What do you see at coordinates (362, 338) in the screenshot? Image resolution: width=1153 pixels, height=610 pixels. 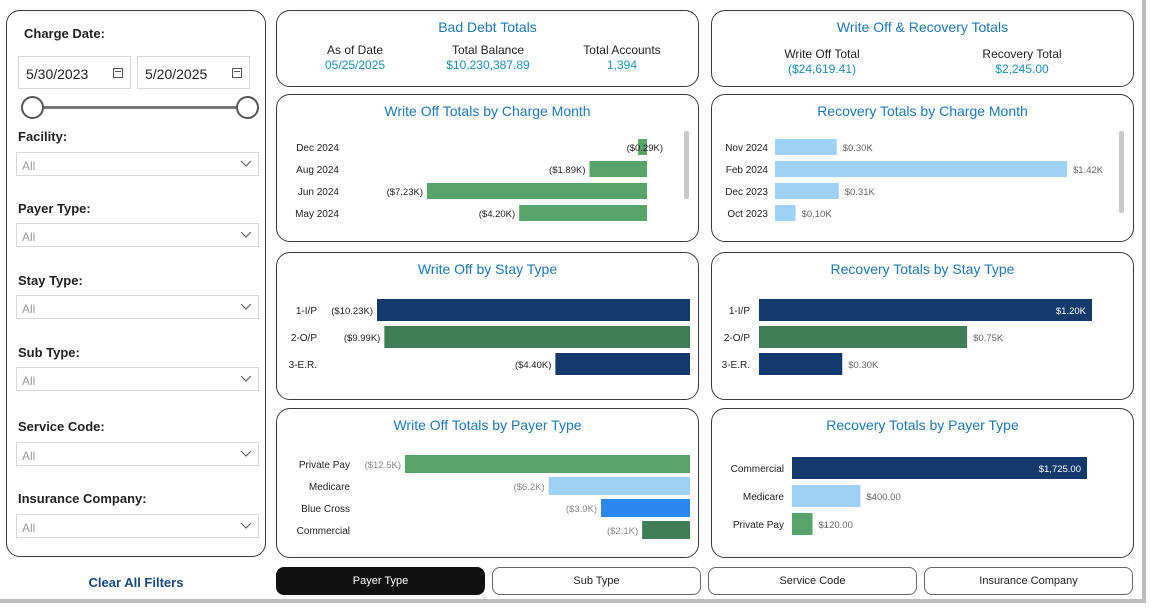 I see `value-label: ($9.99K)` at bounding box center [362, 338].